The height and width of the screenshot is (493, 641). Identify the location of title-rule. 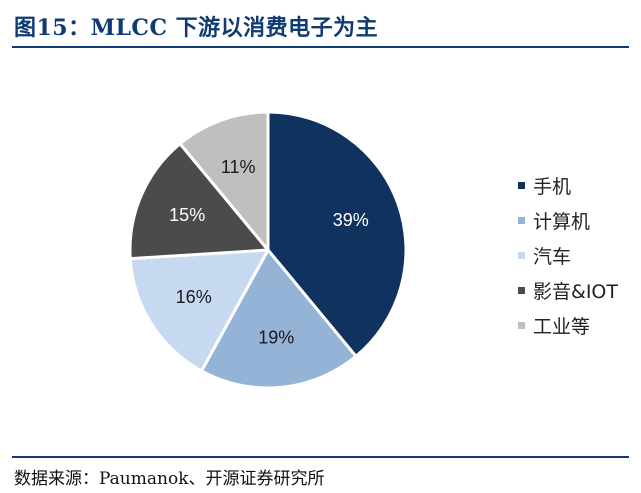
(320, 47).